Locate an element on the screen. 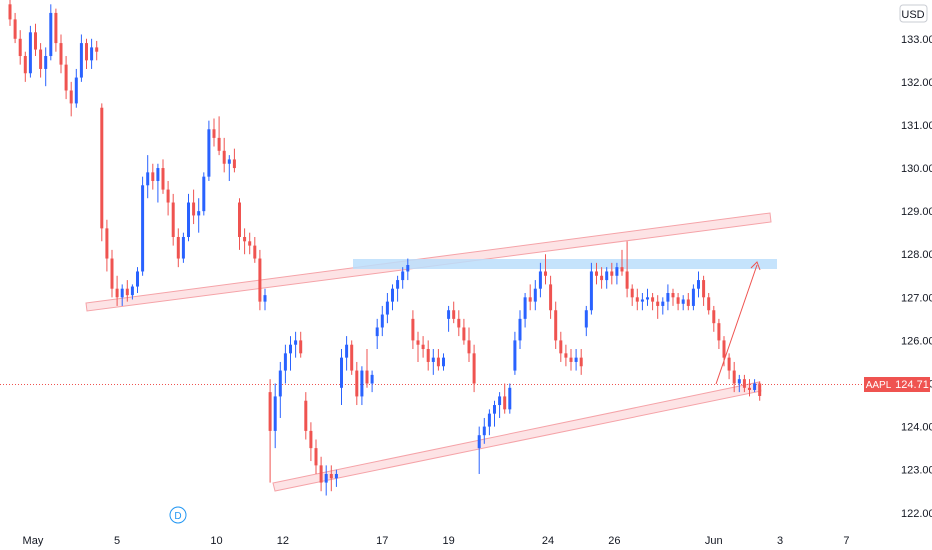 This screenshot has width=932, height=550. currency-label: USD is located at coordinates (913, 13).